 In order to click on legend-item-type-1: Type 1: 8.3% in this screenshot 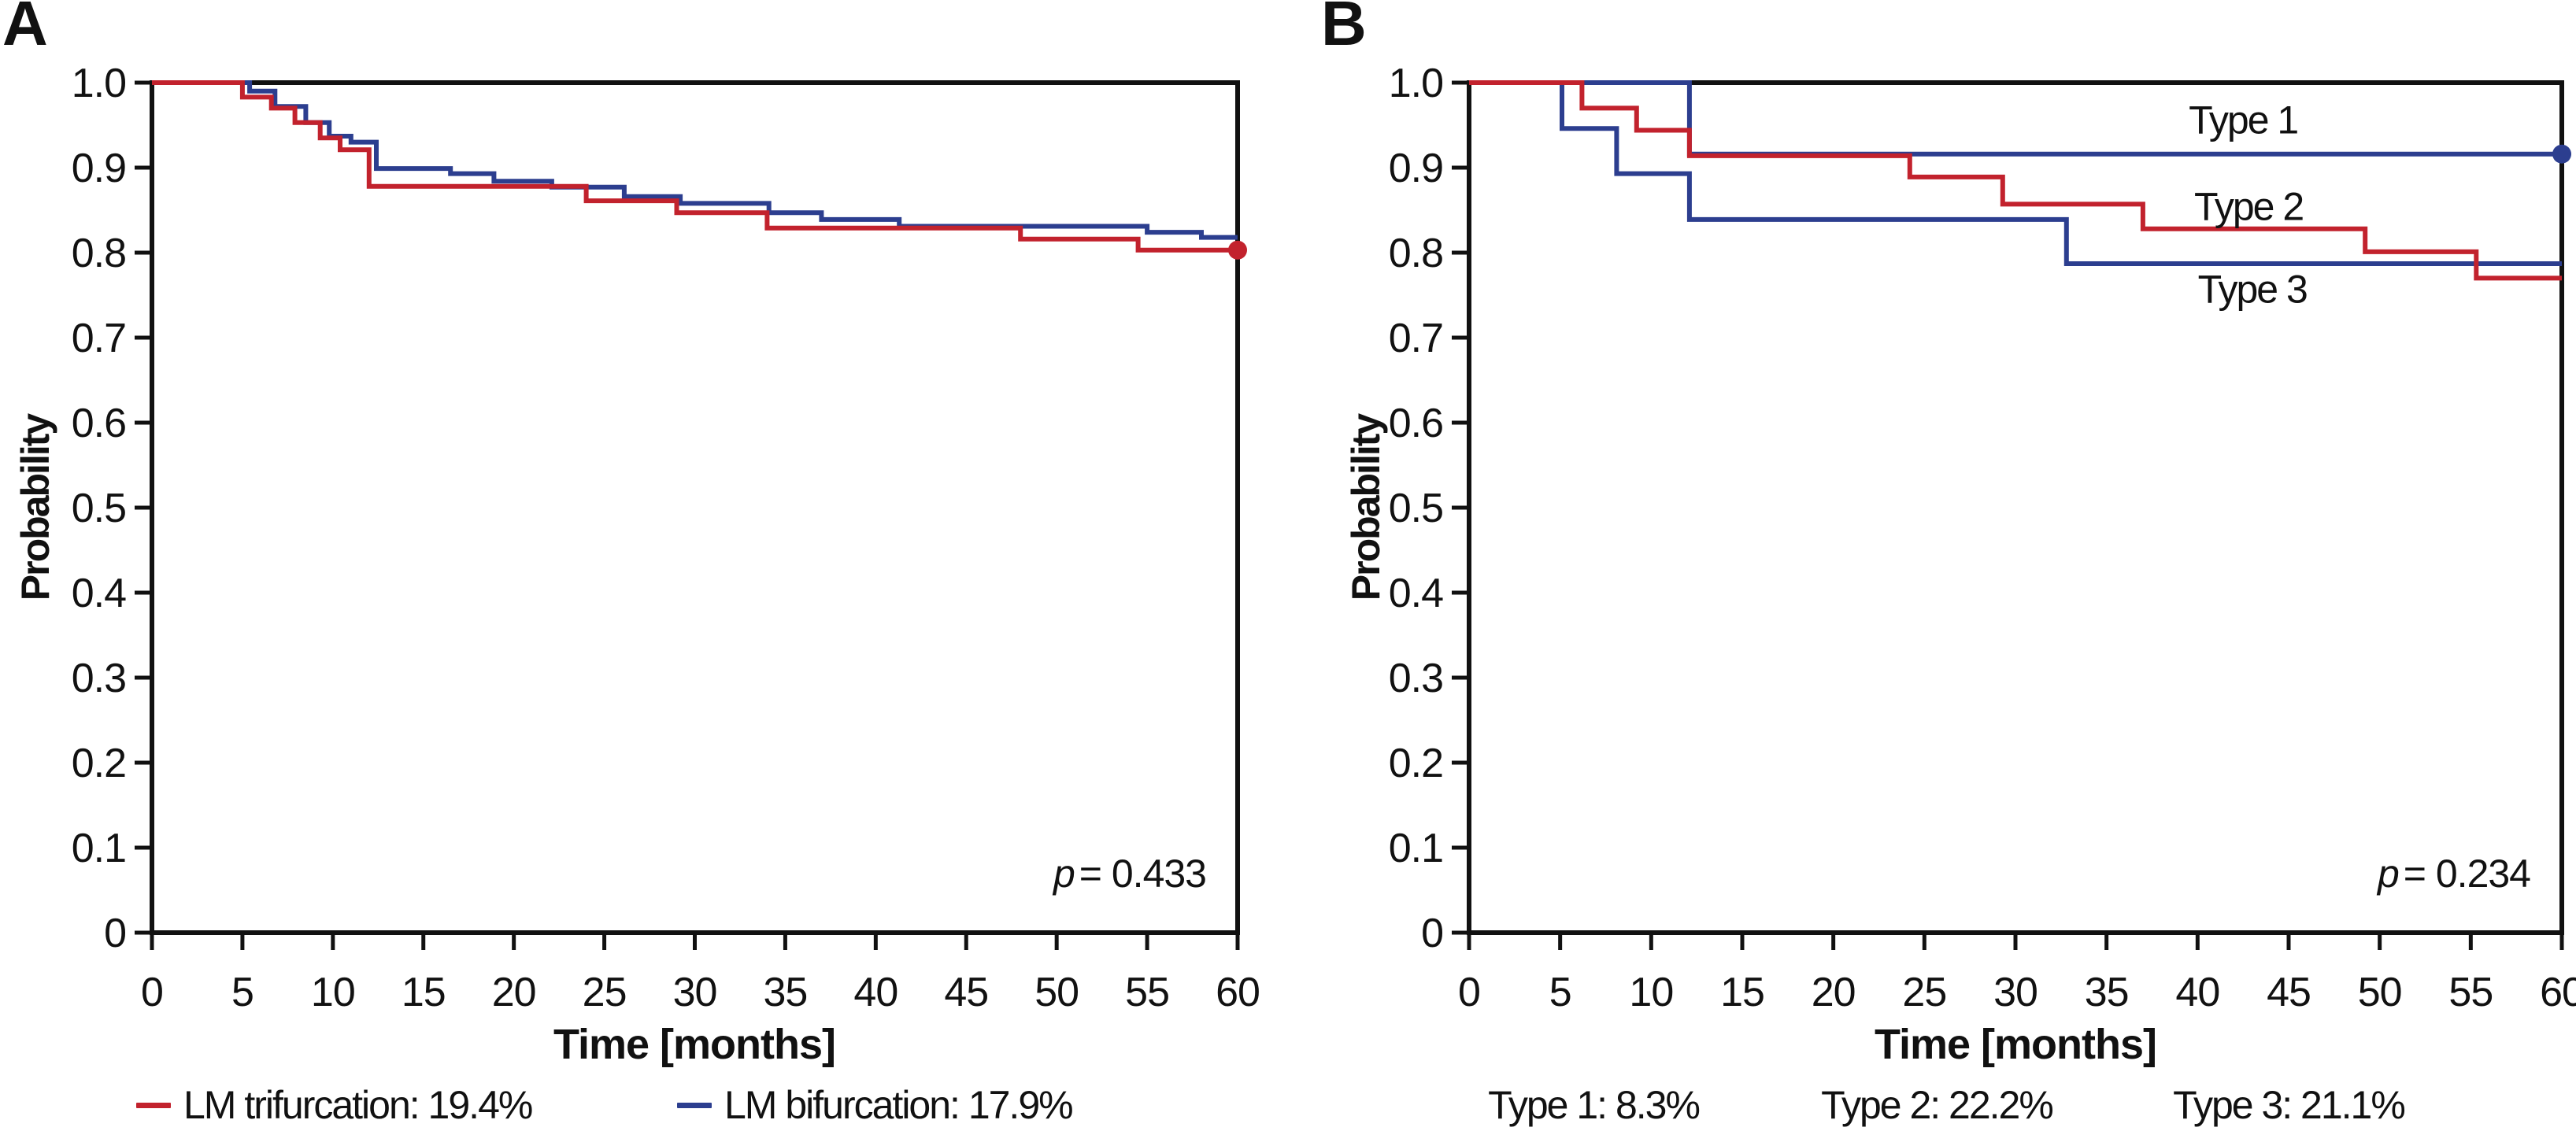, I will do `click(1594, 1105)`.